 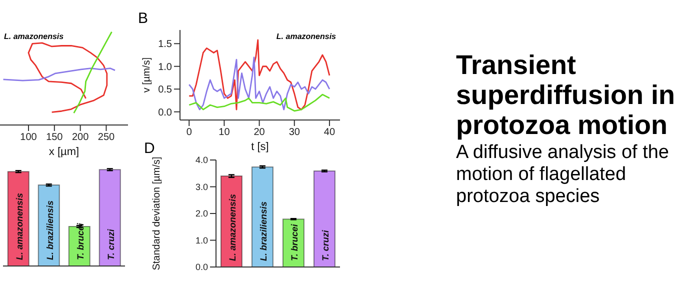 I want to click on x-tick-label: 250, so click(x=107, y=138).